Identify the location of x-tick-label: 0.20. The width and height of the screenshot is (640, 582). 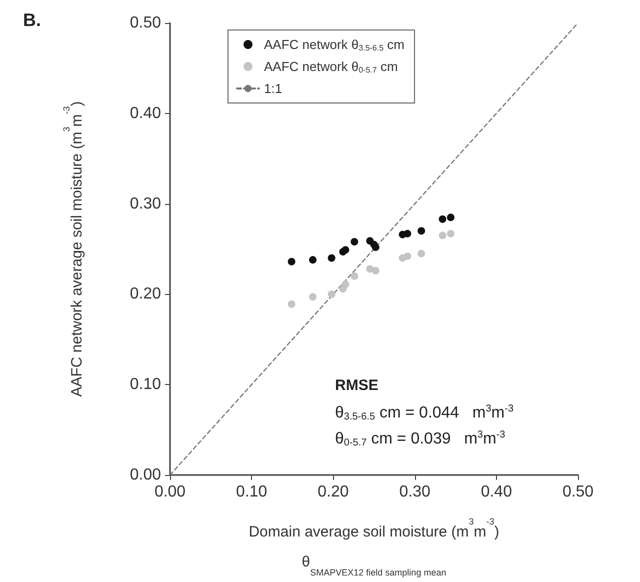
(333, 492).